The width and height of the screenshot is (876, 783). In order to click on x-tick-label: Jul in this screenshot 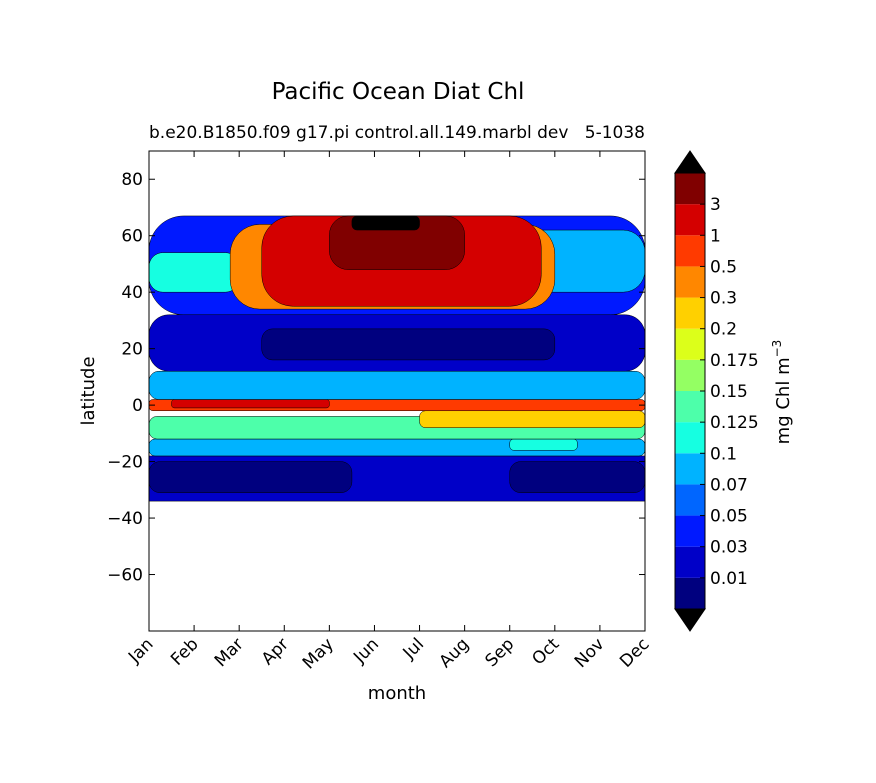, I will do `click(413, 648)`.